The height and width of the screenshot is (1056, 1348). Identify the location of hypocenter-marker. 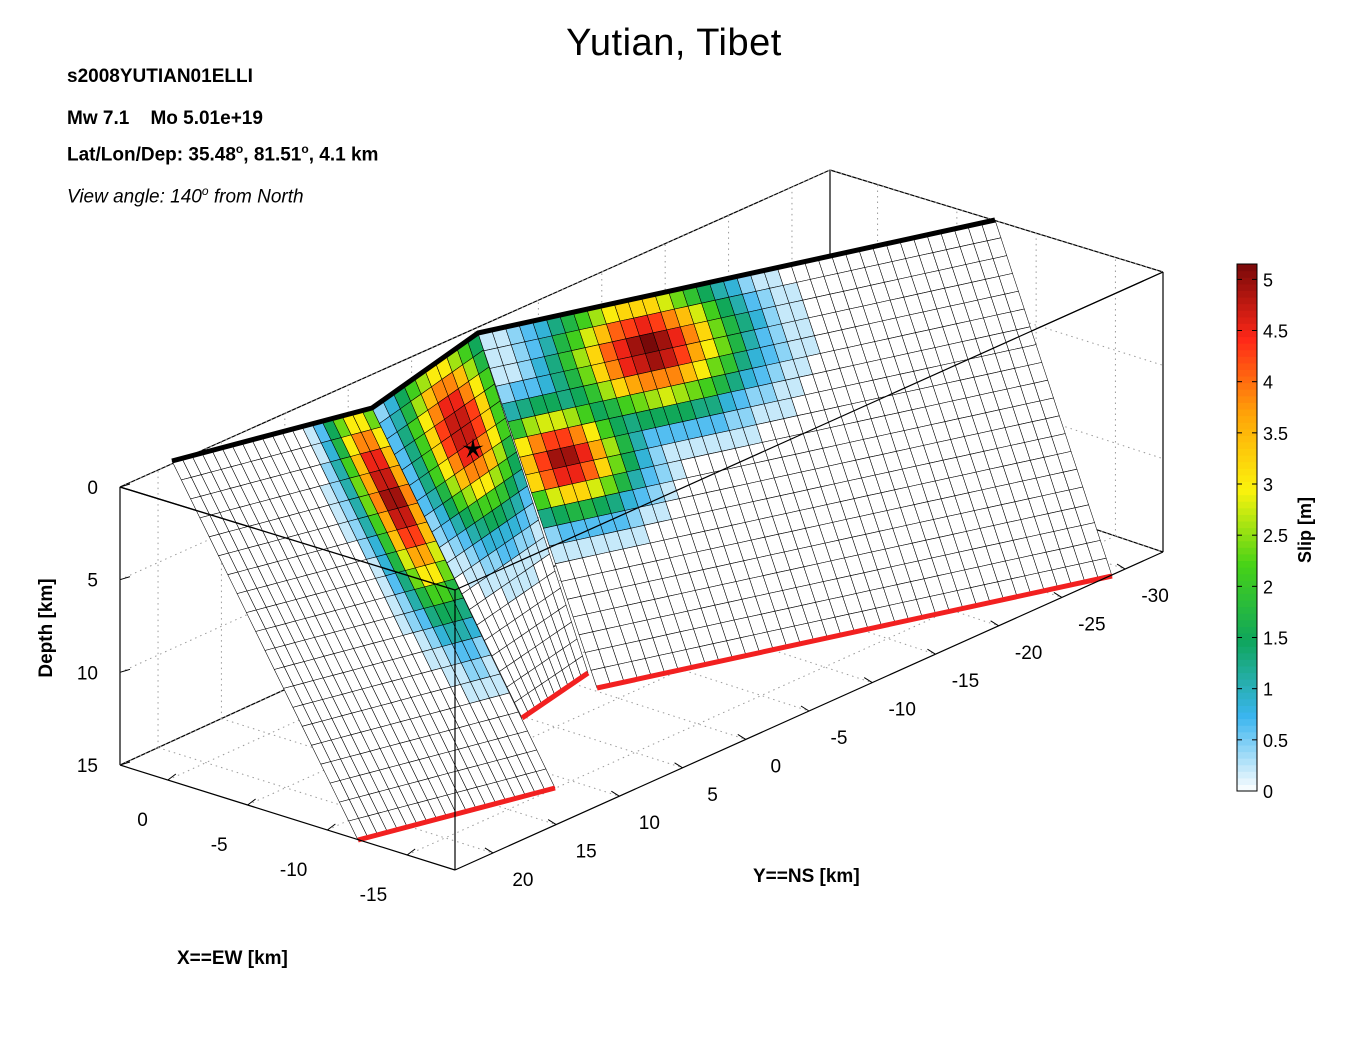
(473, 448).